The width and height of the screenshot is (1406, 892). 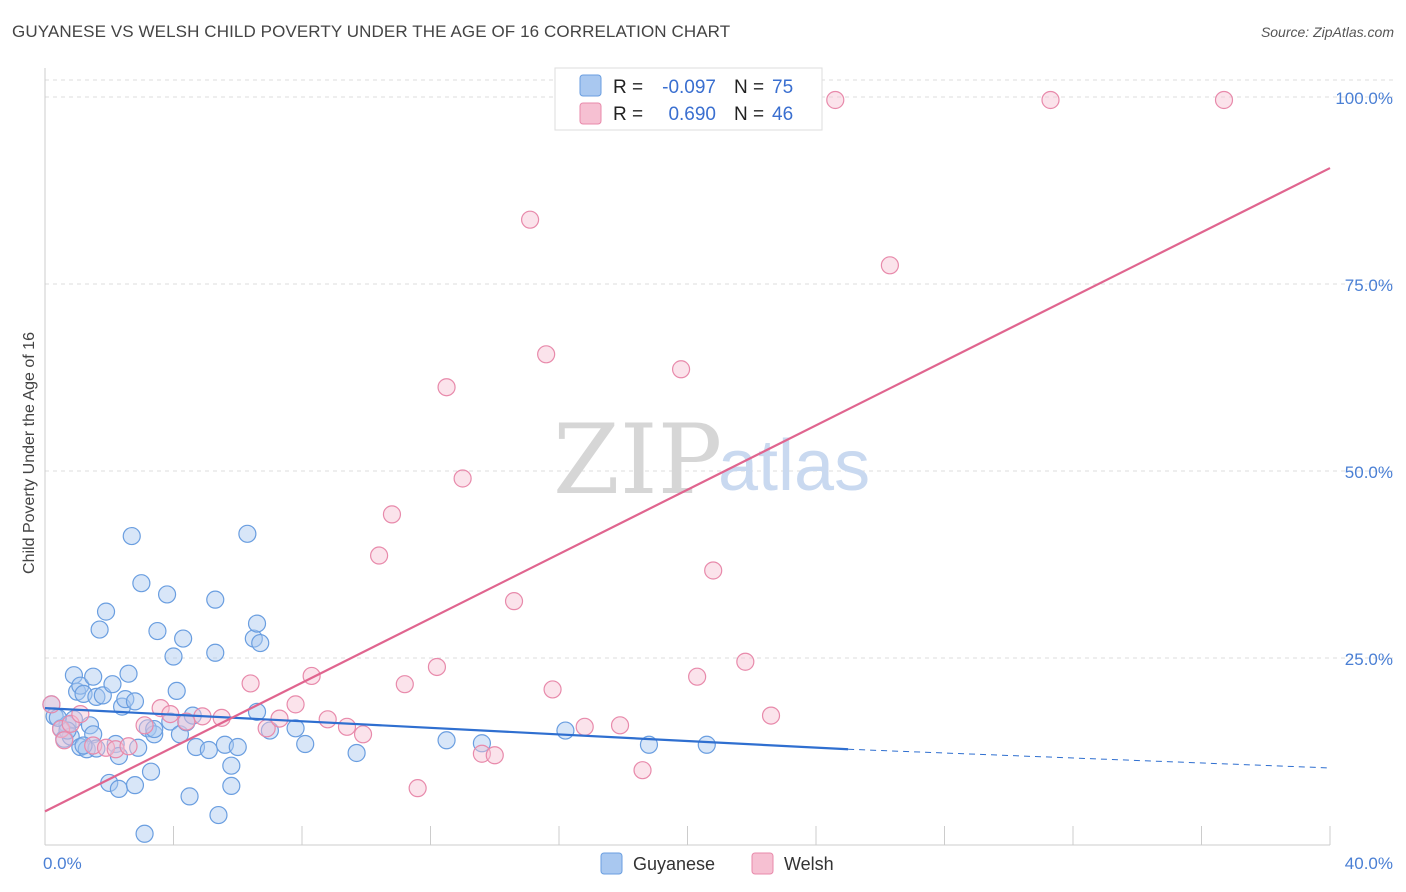 I want to click on legend-bottom-swatch-guyanese, so click(x=611, y=863).